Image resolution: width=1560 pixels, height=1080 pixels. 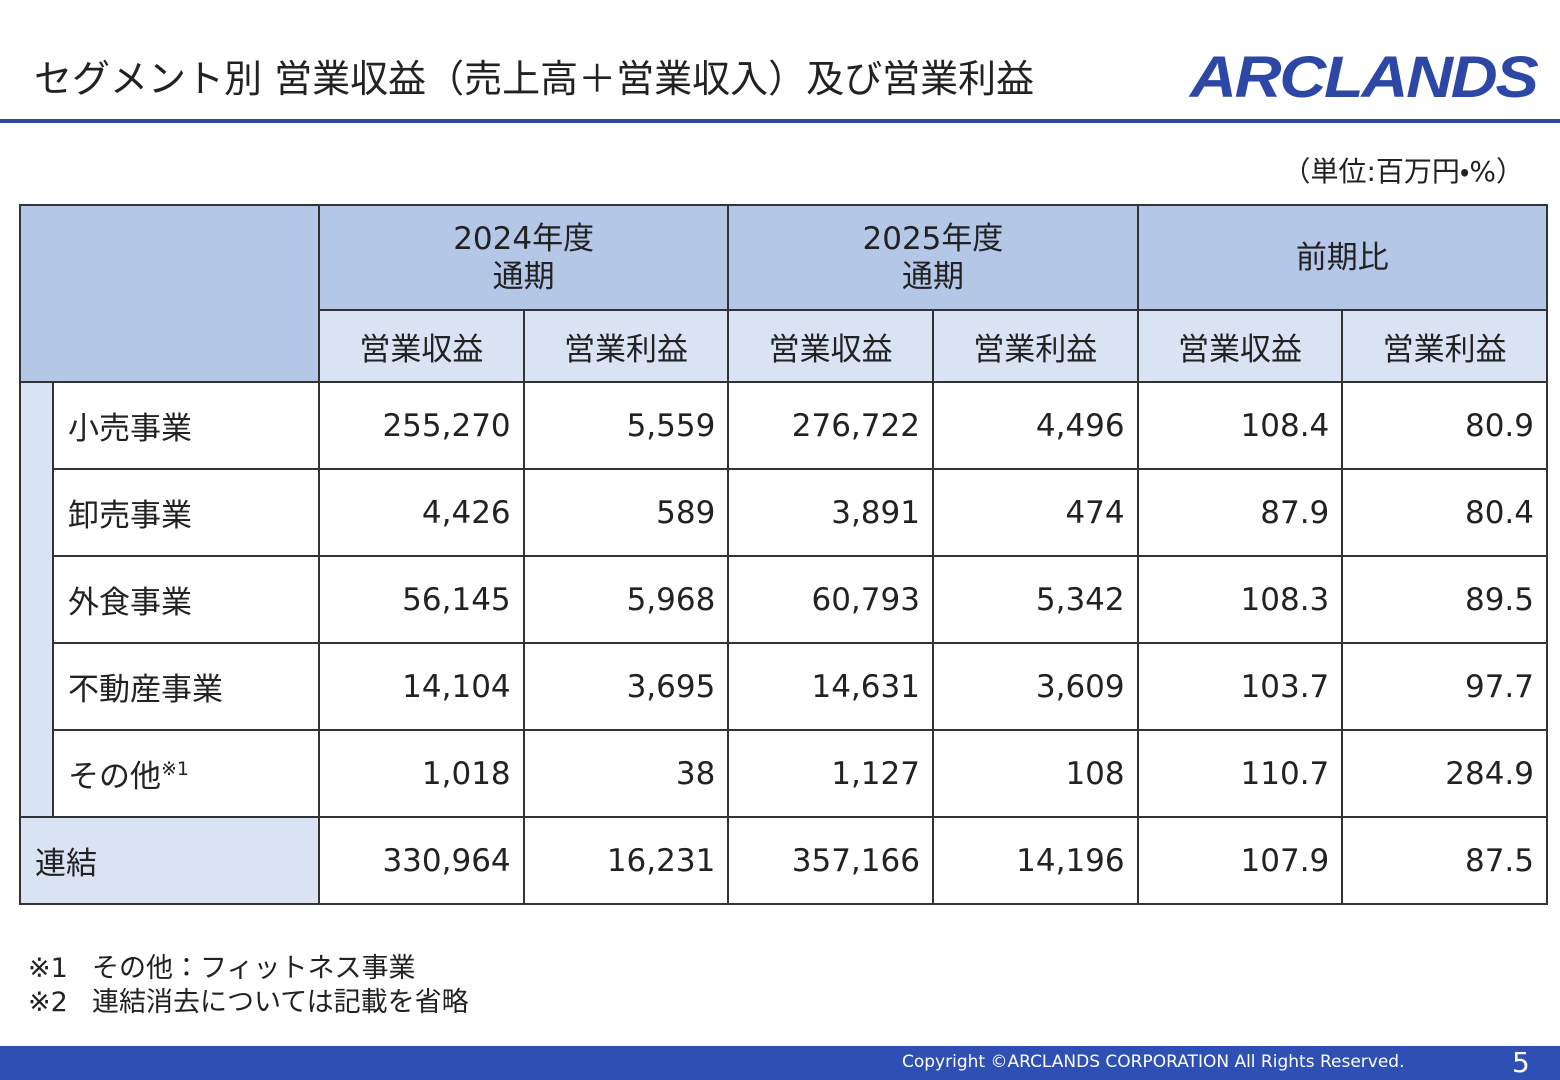 What do you see at coordinates (1444, 860) in the screenshot?
I see `value-cell: 87.5` at bounding box center [1444, 860].